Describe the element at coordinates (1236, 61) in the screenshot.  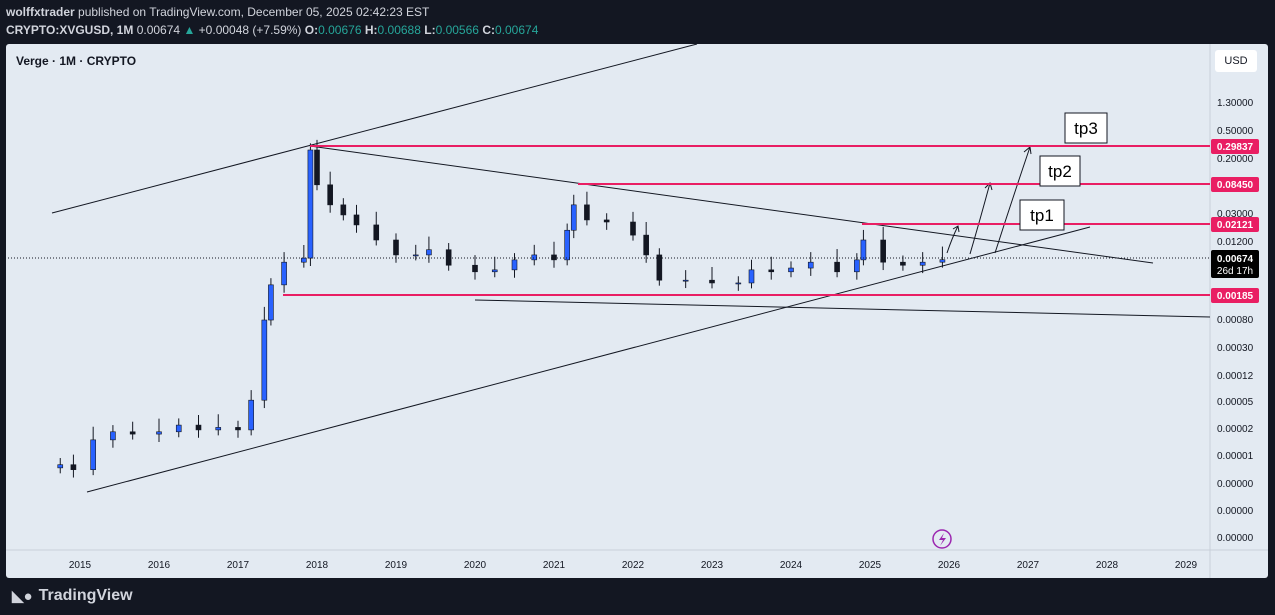
I see `currency-button: USD` at that location.